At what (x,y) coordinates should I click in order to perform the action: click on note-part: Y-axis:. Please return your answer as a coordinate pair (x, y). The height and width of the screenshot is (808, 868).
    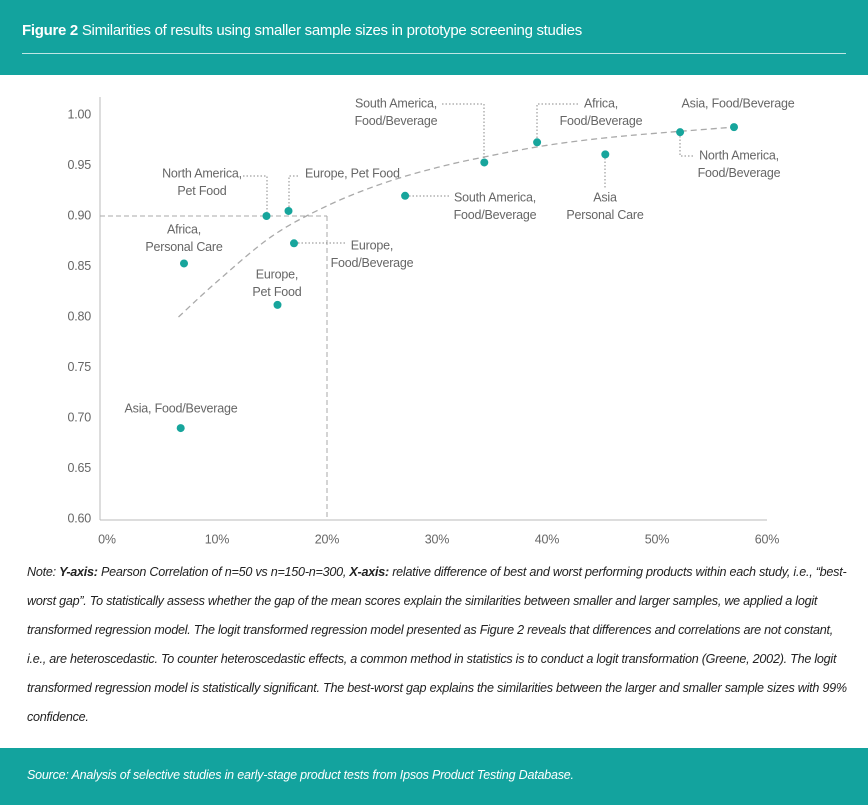
    Looking at the image, I should click on (78, 572).